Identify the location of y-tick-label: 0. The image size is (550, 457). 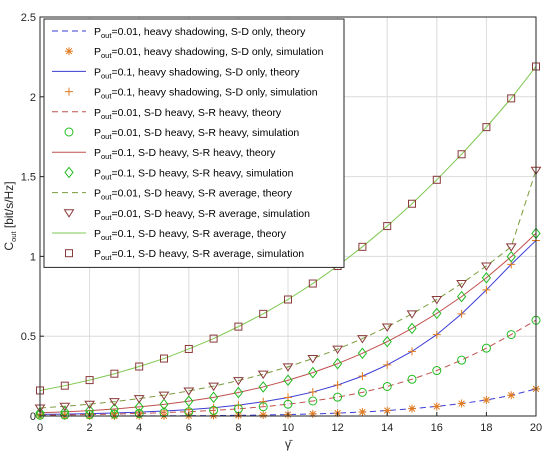
(33, 417).